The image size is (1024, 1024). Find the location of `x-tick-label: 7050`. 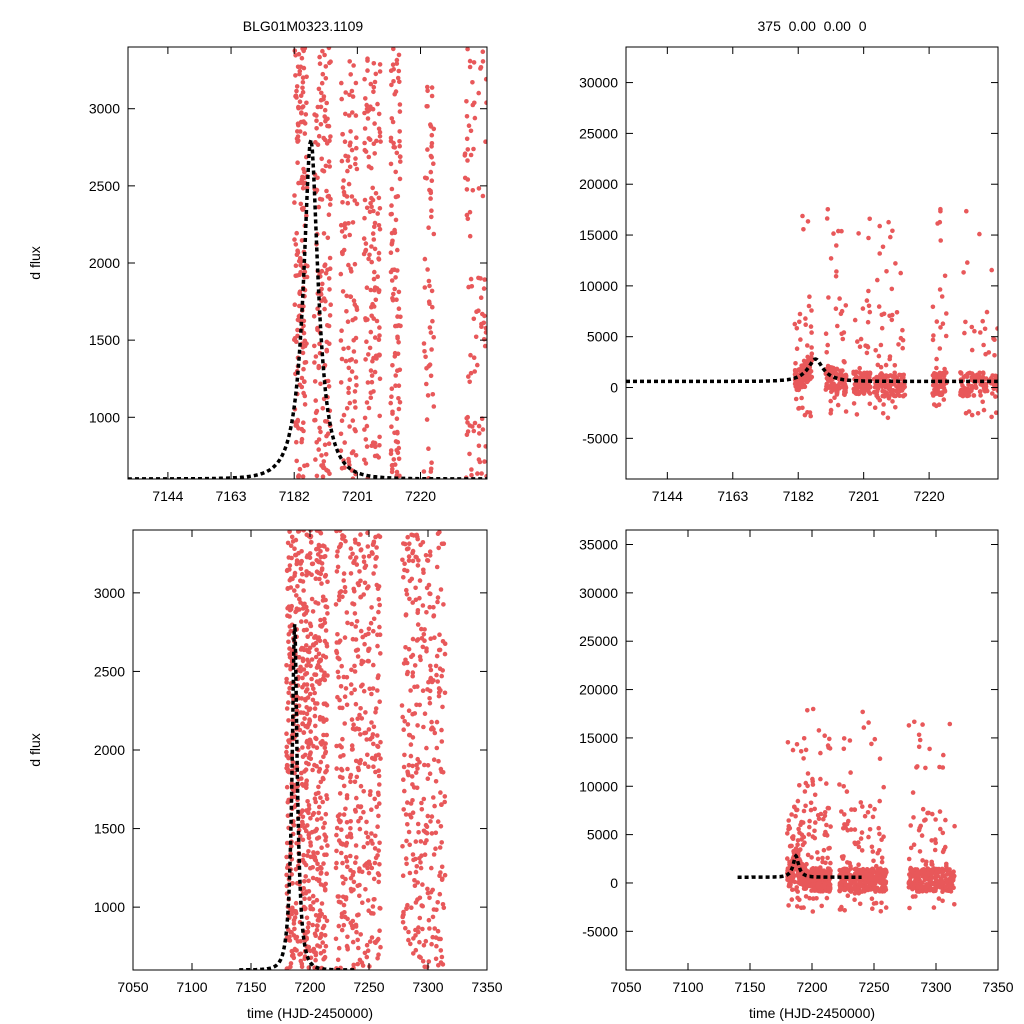

x-tick-label: 7050 is located at coordinates (132, 987).